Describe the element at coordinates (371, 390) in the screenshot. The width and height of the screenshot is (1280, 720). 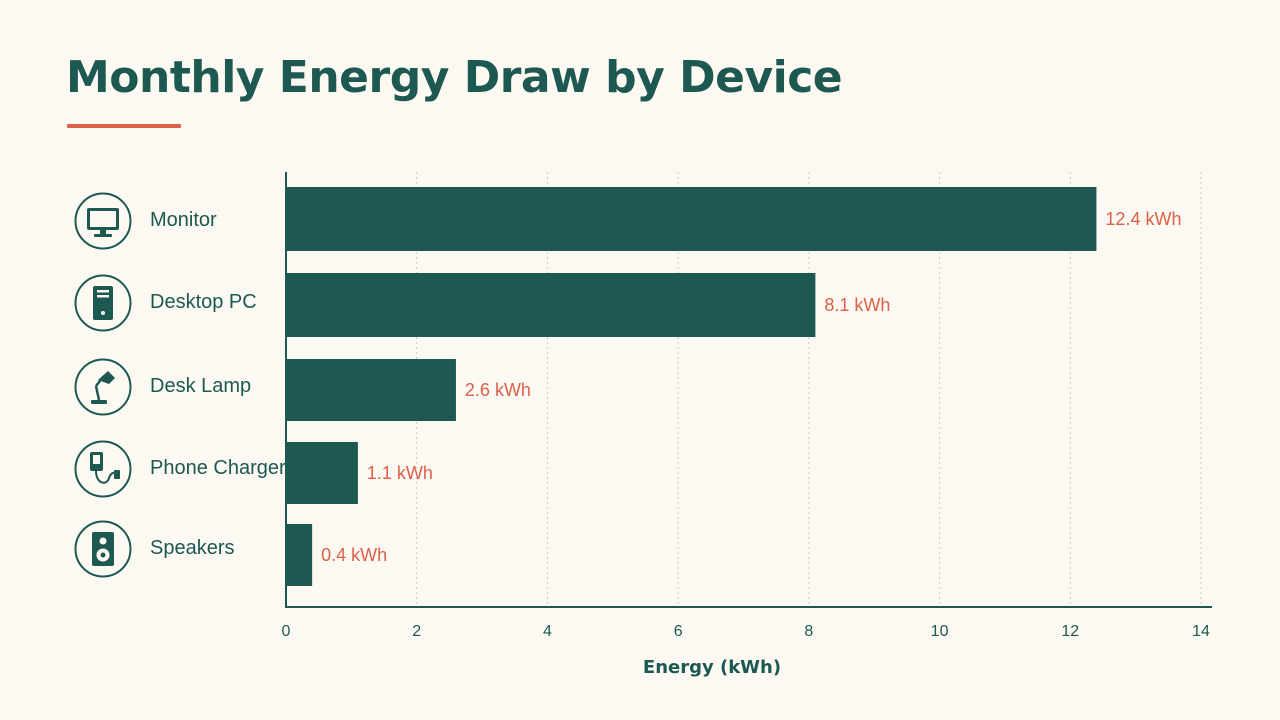
I see `bar-desk-lamp` at that location.